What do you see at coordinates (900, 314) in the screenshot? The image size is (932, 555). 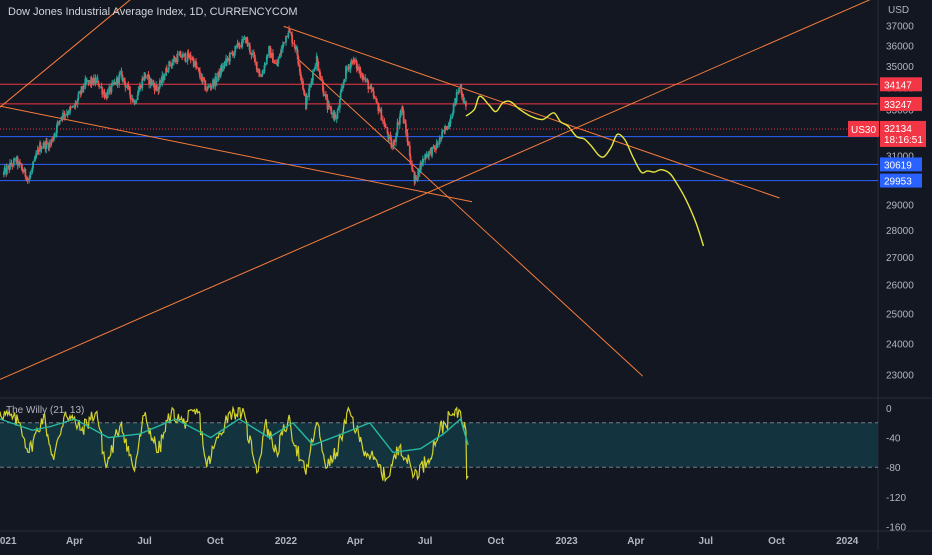 I see `price-axis-tick: 25000` at bounding box center [900, 314].